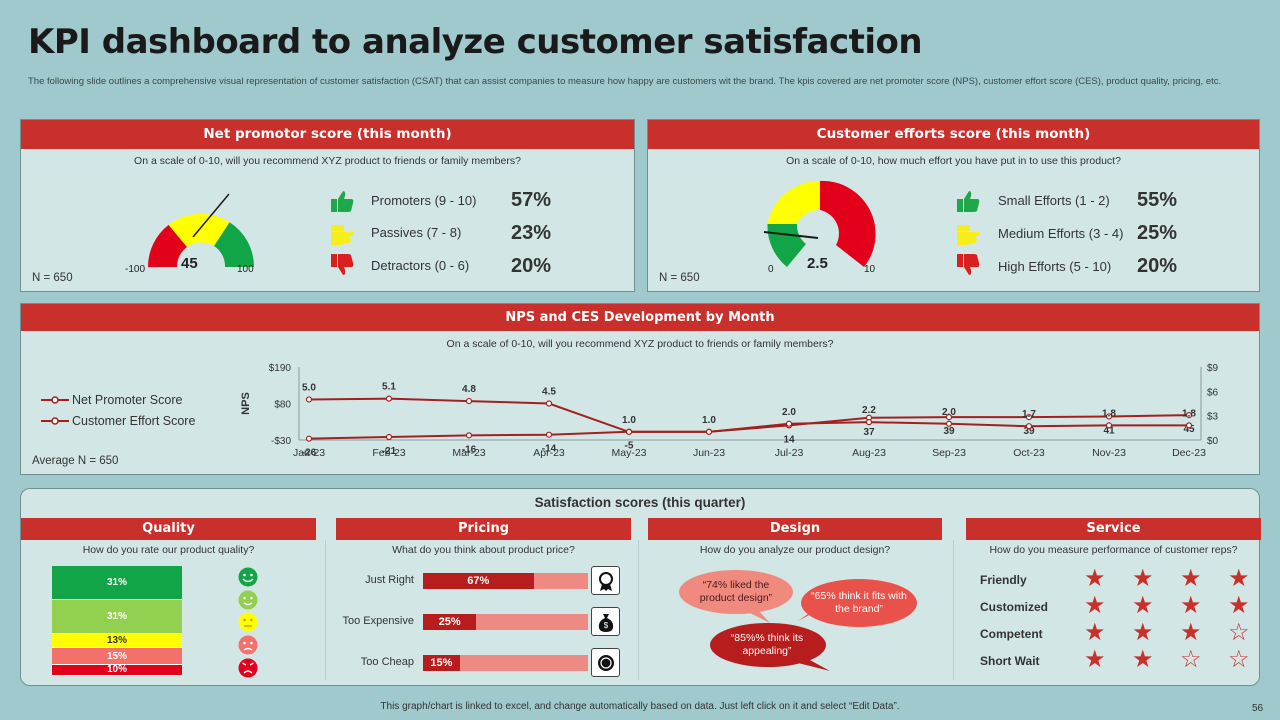  I want to click on x-tick-label: Jul-23, so click(789, 453).